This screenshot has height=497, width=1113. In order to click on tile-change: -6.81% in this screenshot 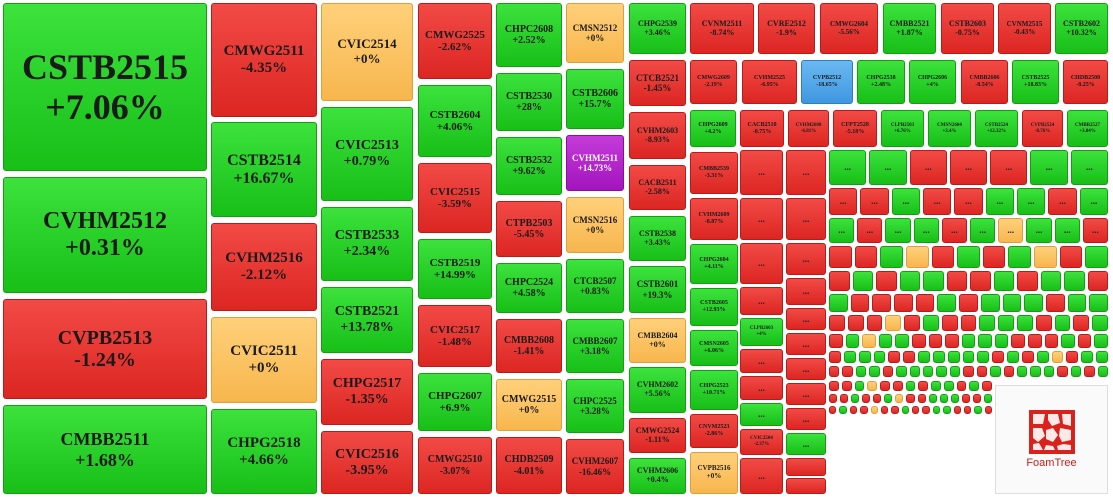, I will do `click(808, 131)`.